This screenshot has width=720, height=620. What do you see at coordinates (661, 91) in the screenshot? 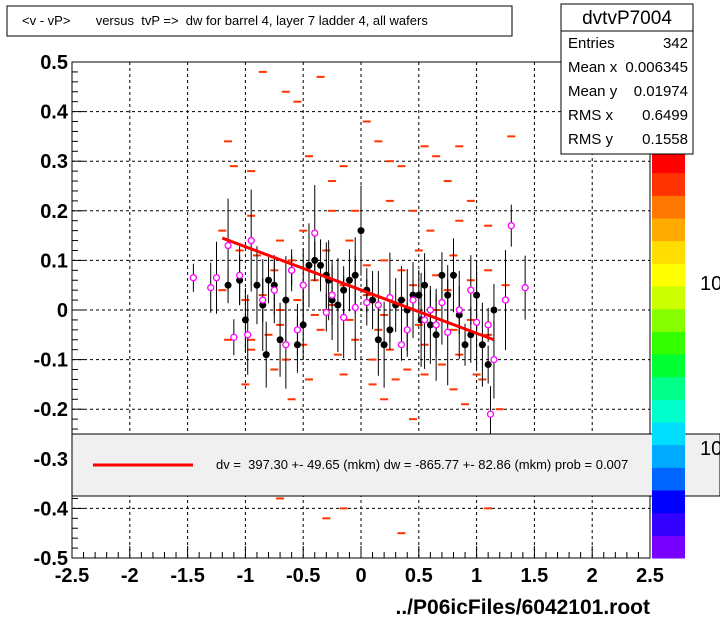
I see `stats-value: 0.01974` at bounding box center [661, 91].